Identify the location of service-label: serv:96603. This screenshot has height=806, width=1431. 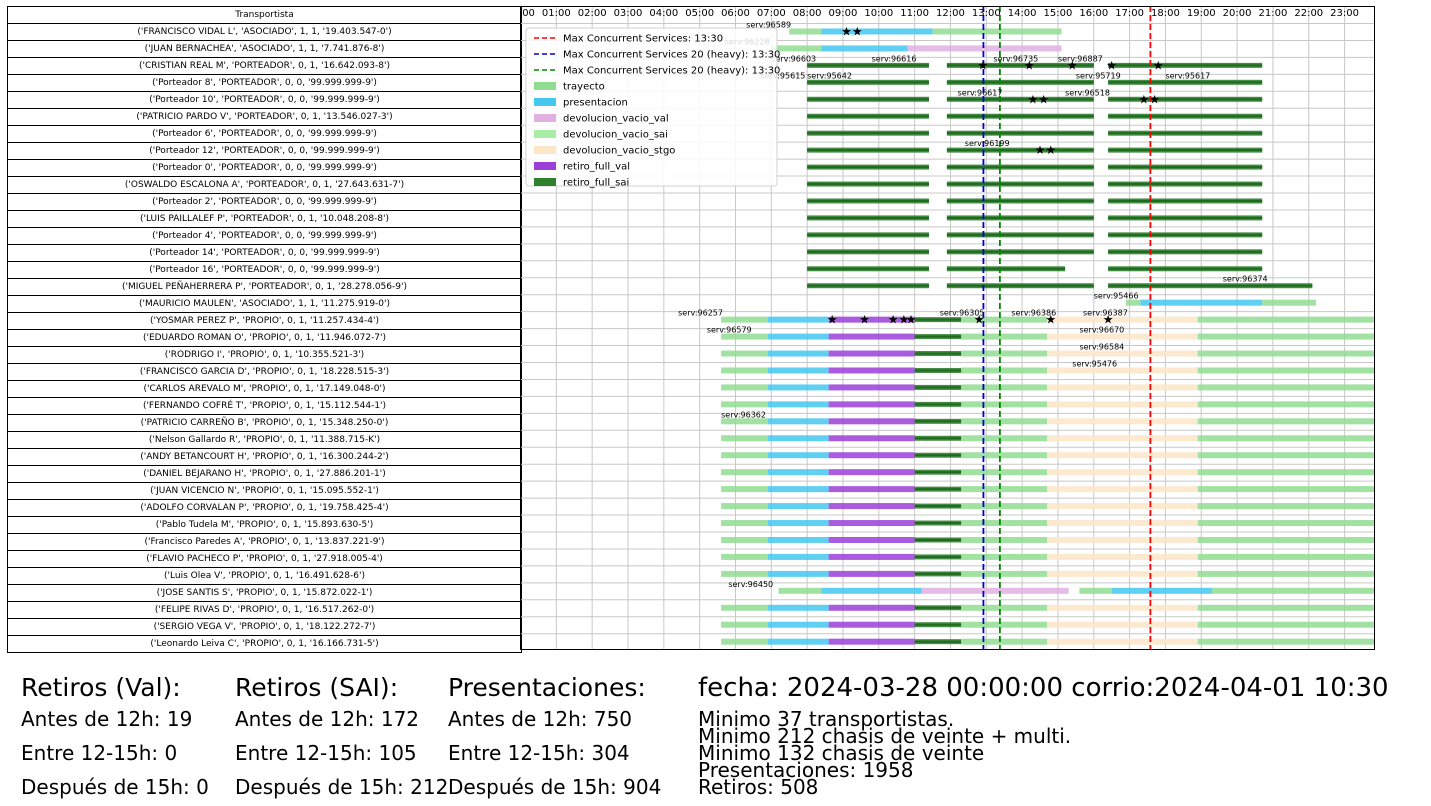
(793, 58).